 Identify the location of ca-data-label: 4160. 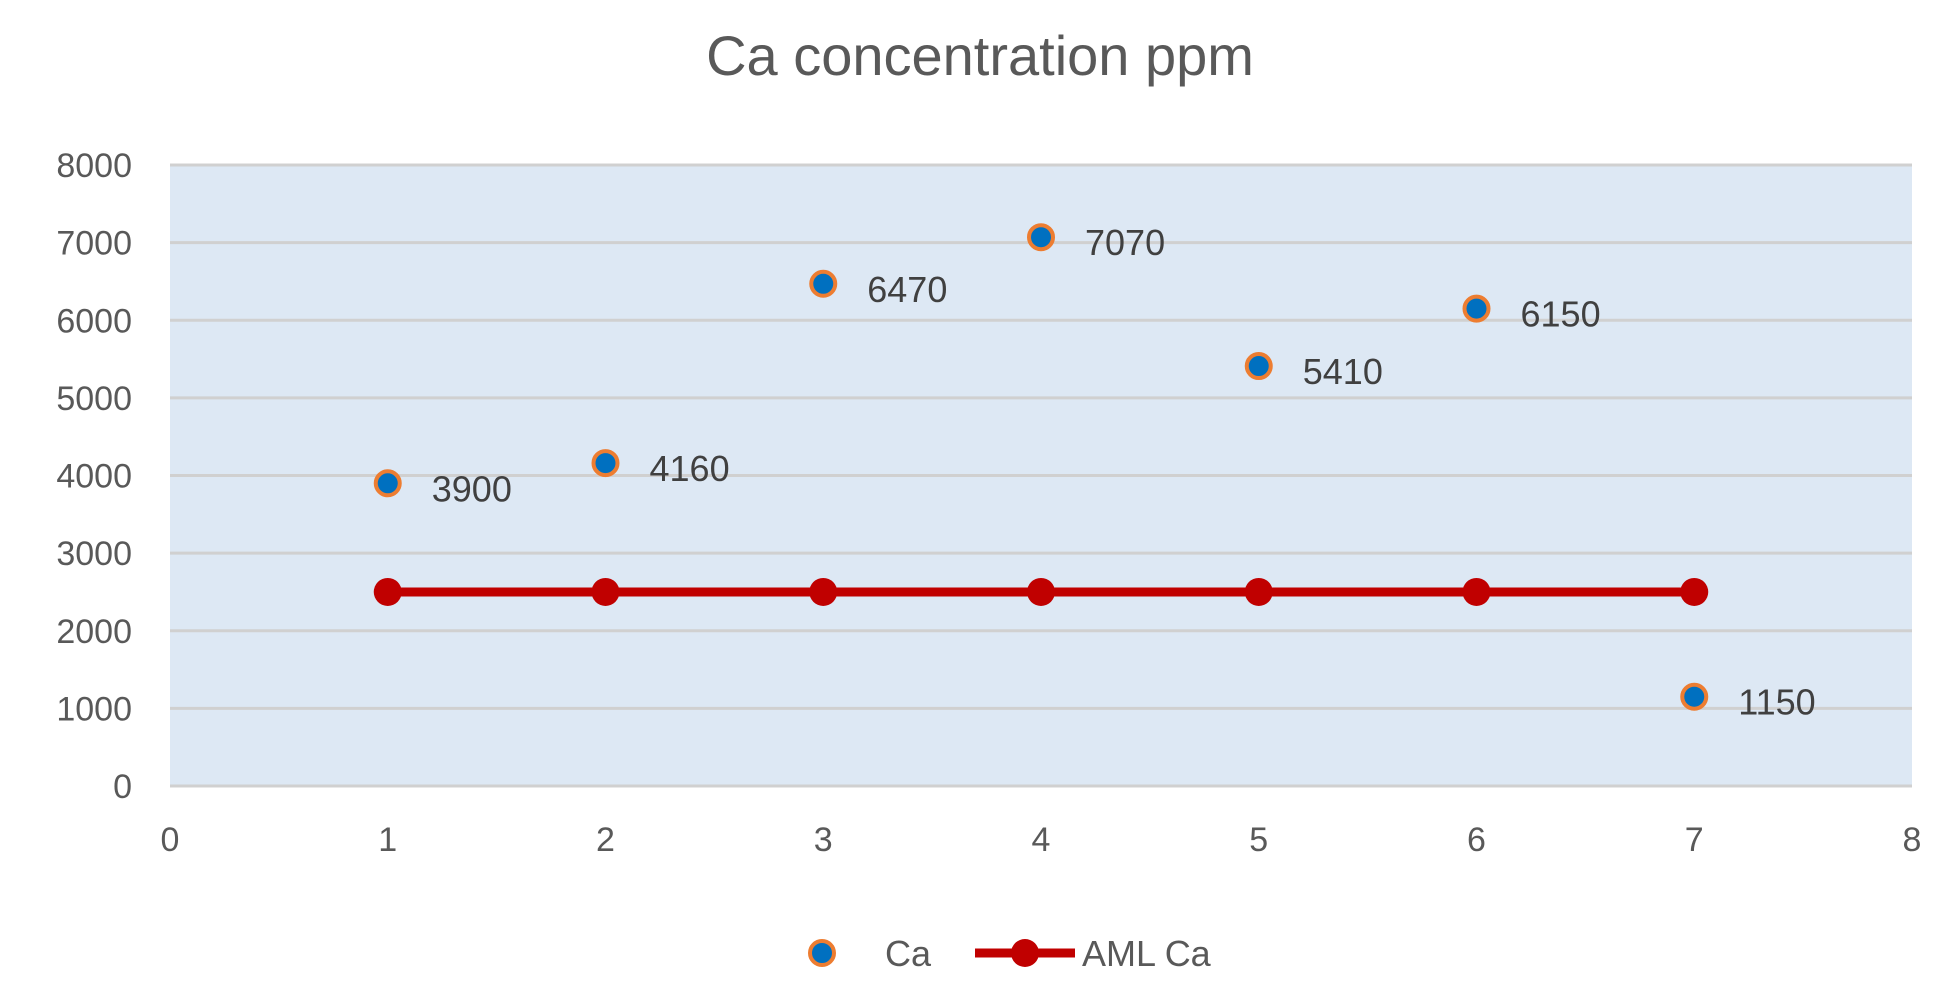
(690, 468).